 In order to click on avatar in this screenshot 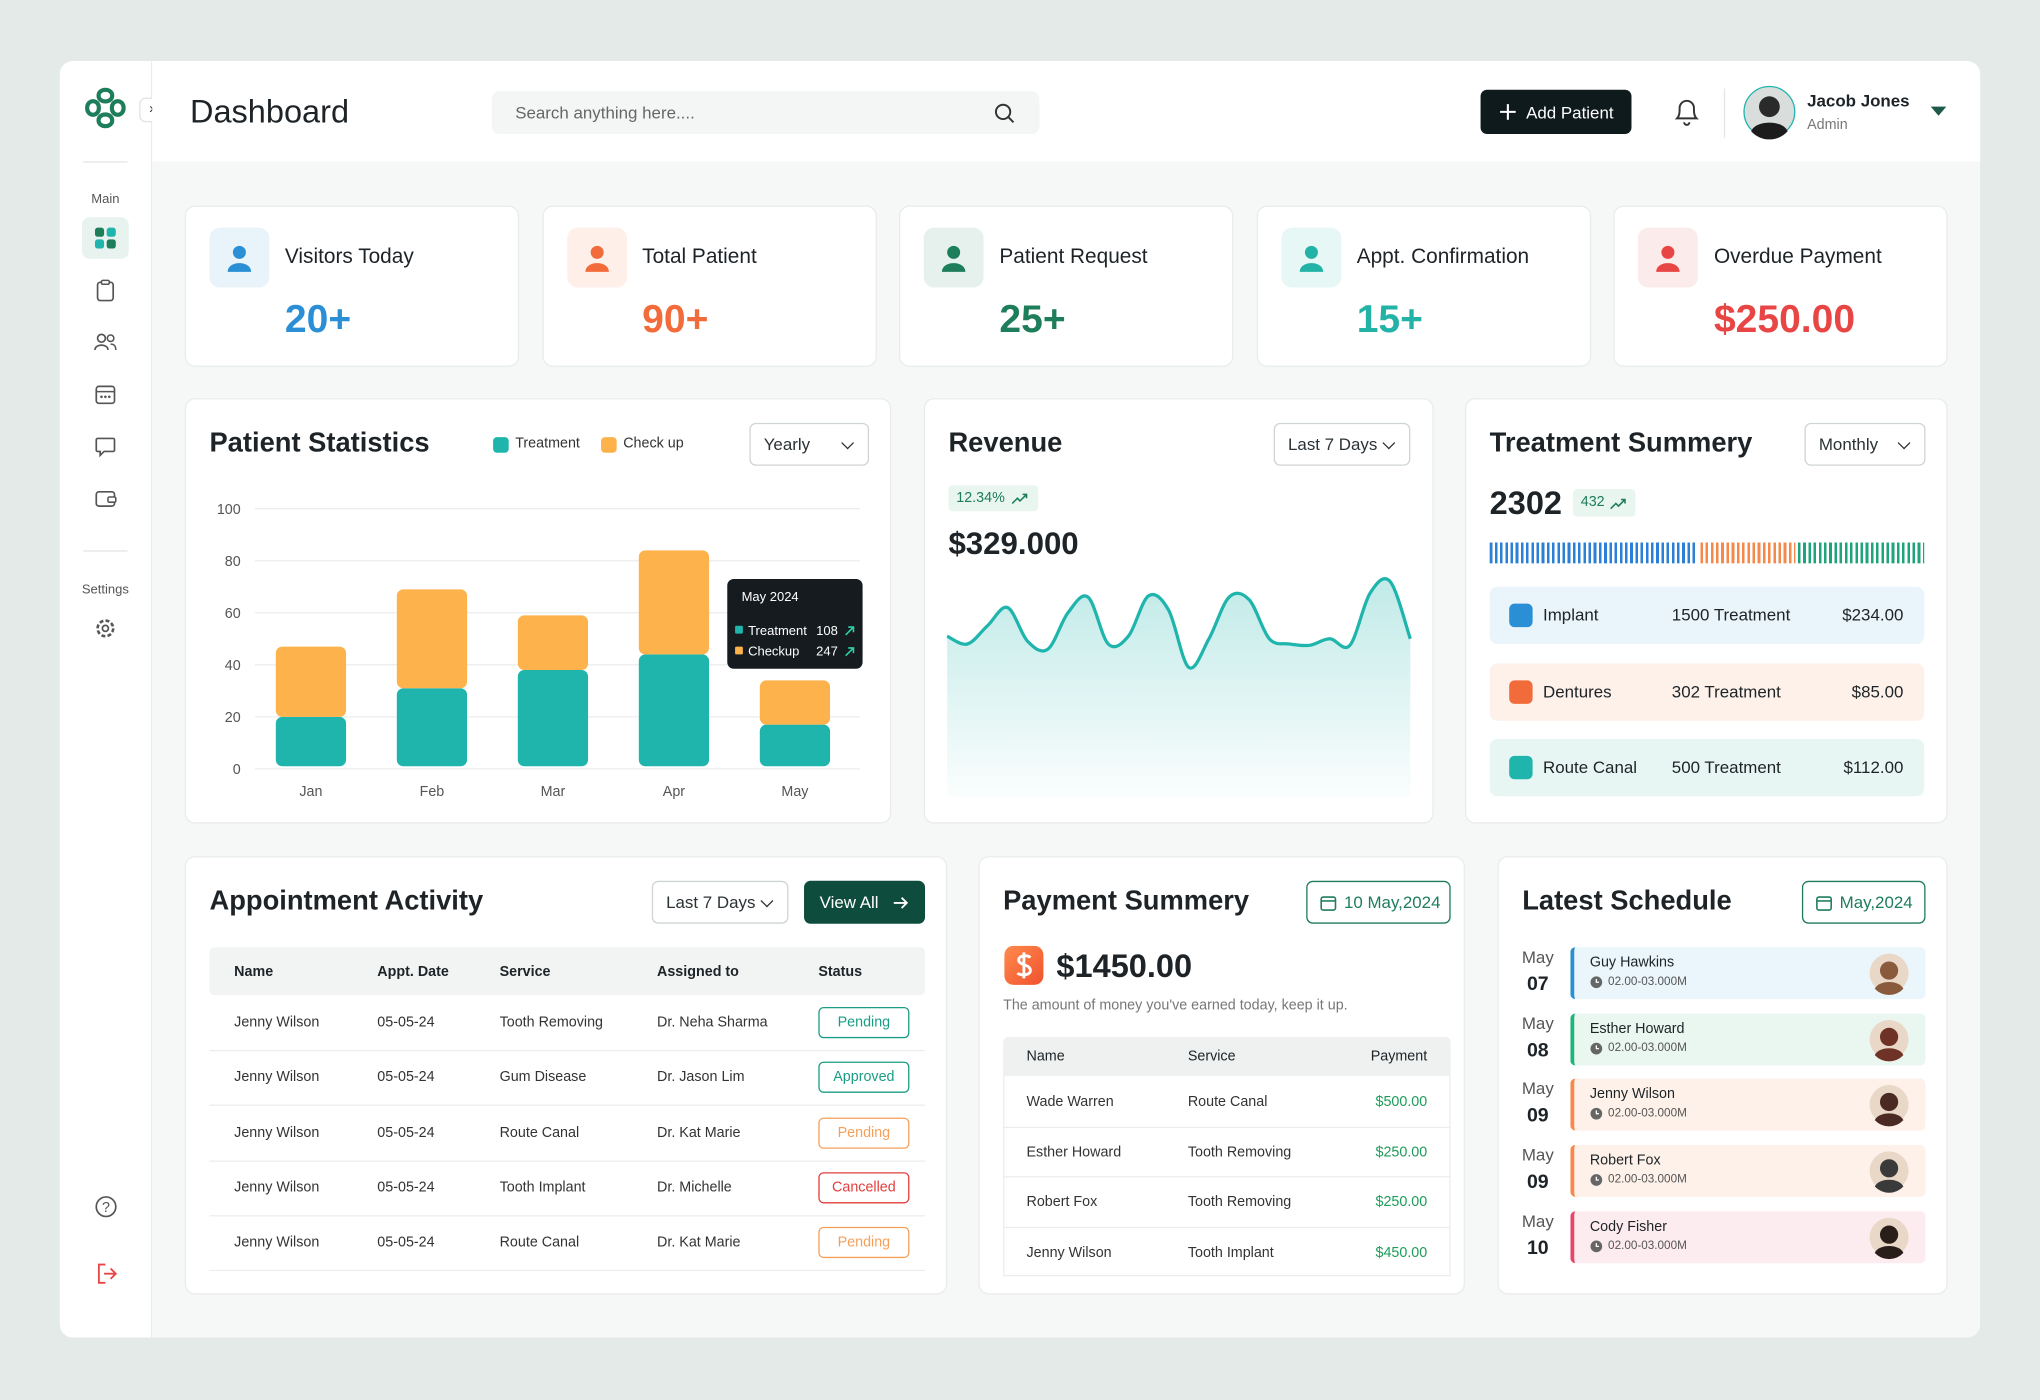, I will do `click(1889, 974)`.